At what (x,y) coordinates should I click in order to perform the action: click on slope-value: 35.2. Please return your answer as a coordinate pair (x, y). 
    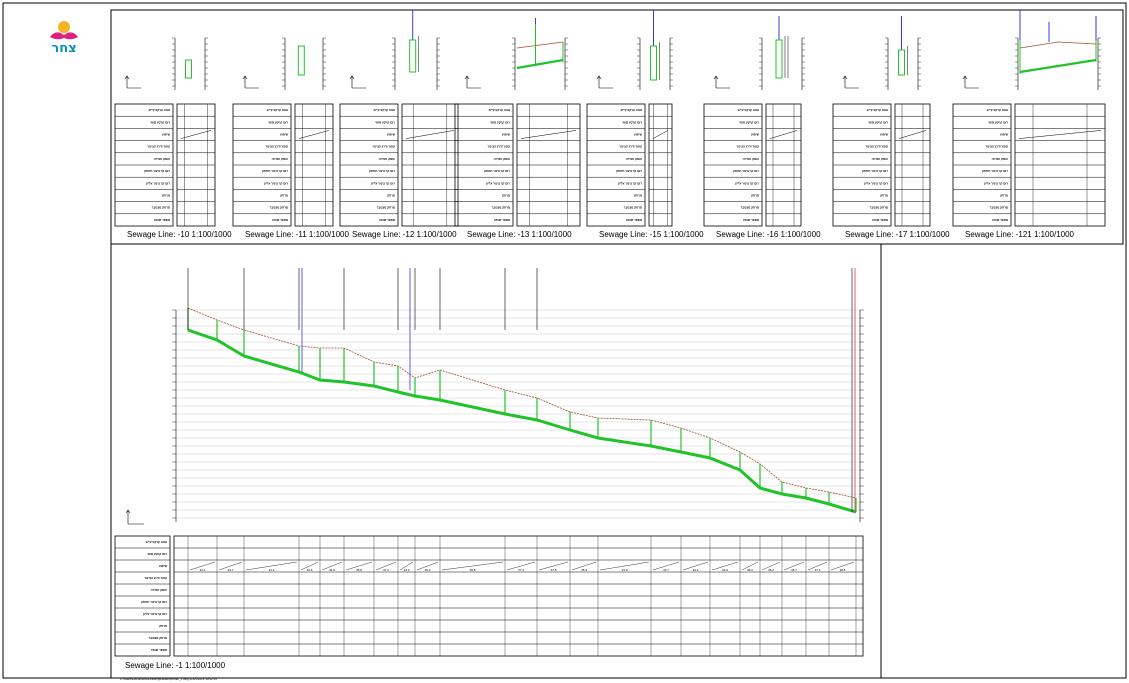
    Looking at the image, I should click on (428, 570).